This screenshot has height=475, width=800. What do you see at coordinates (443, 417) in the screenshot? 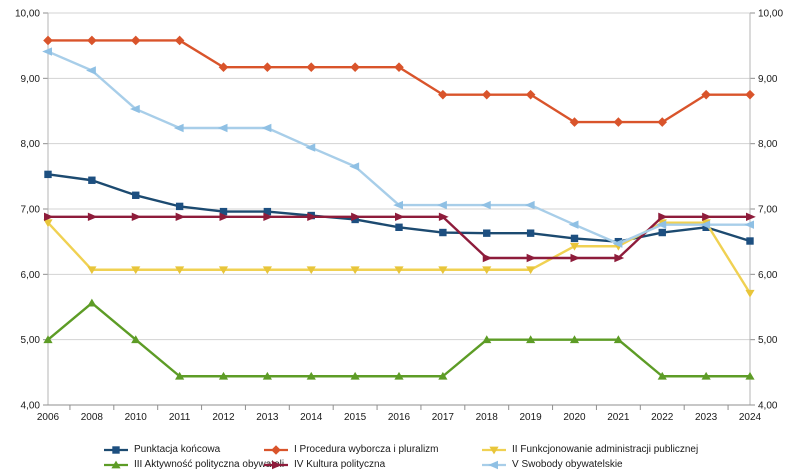
I see `svg-text: 2017` at bounding box center [443, 417].